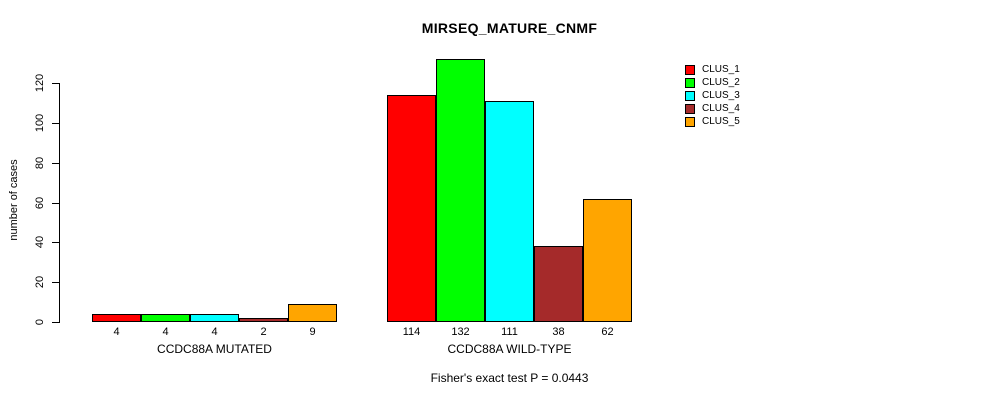 Image resolution: width=990 pixels, height=400 pixels. Describe the element at coordinates (263, 320) in the screenshot. I see `bar-clus_4-mutated` at that location.